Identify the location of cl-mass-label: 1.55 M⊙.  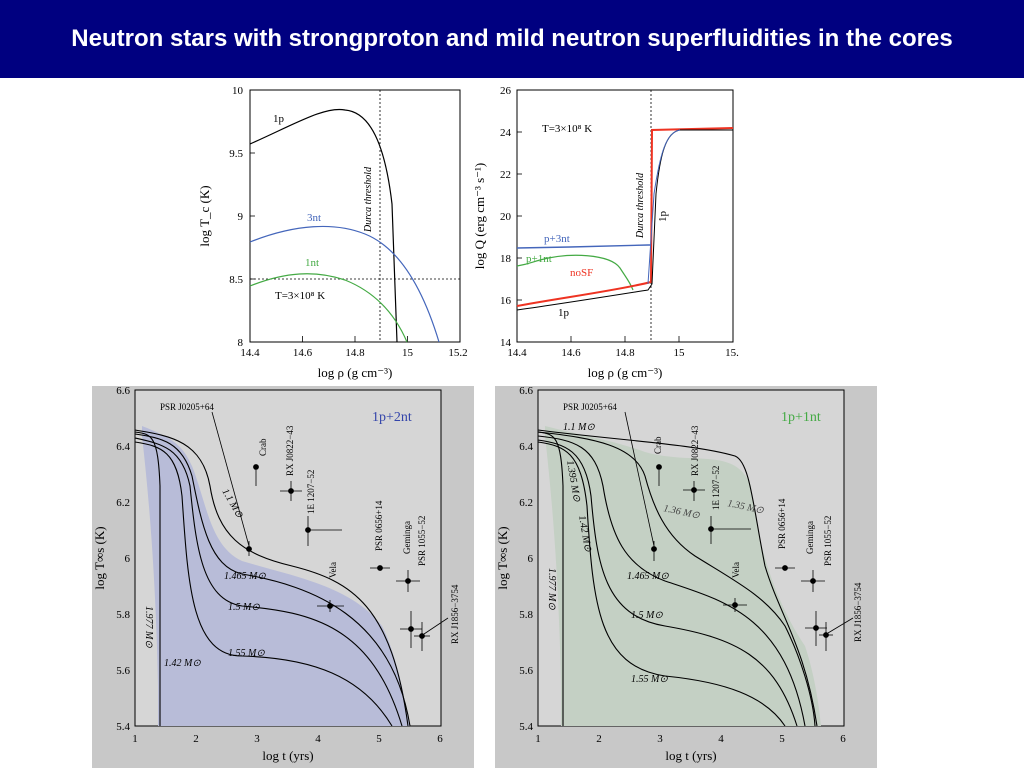
(246, 653).